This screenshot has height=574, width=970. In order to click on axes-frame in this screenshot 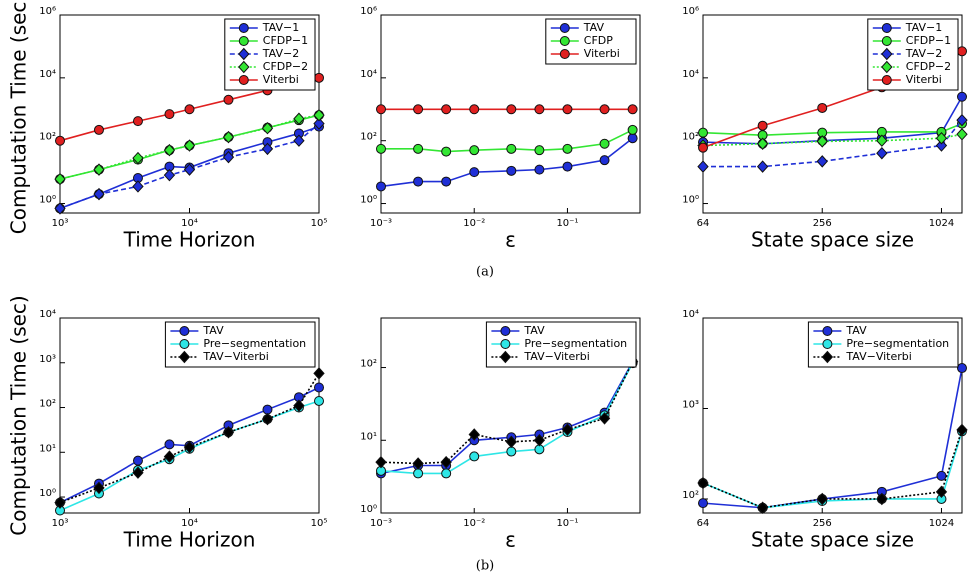, I will do `click(832, 415)`.